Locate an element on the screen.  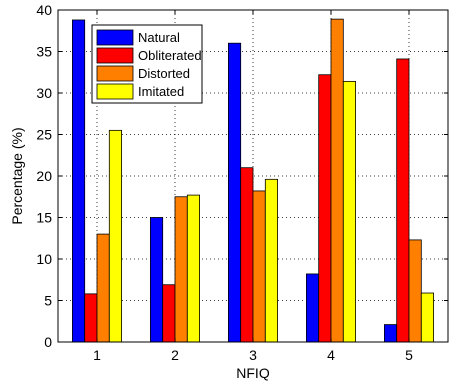
x-tick-label: 3 is located at coordinates (253, 355).